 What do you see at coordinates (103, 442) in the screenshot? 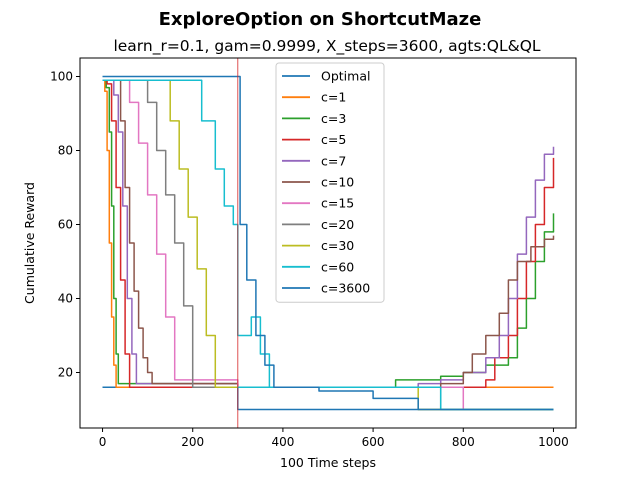
I see `x-tick-label: 0` at bounding box center [103, 442].